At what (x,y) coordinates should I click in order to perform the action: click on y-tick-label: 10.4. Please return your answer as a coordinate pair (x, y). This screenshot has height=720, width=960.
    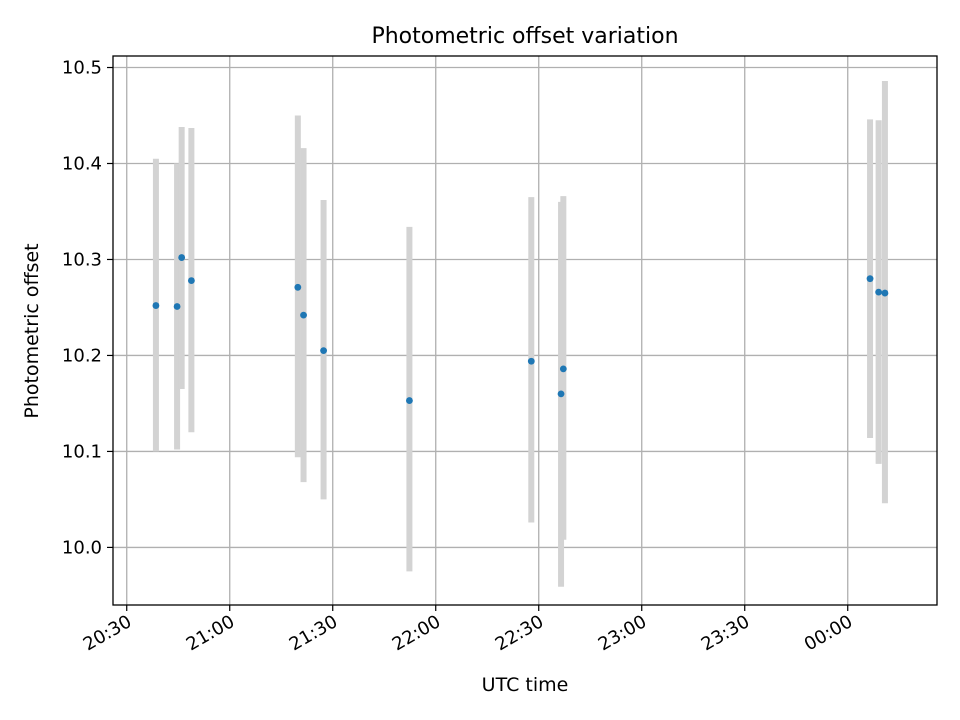
    Looking at the image, I should click on (82, 163).